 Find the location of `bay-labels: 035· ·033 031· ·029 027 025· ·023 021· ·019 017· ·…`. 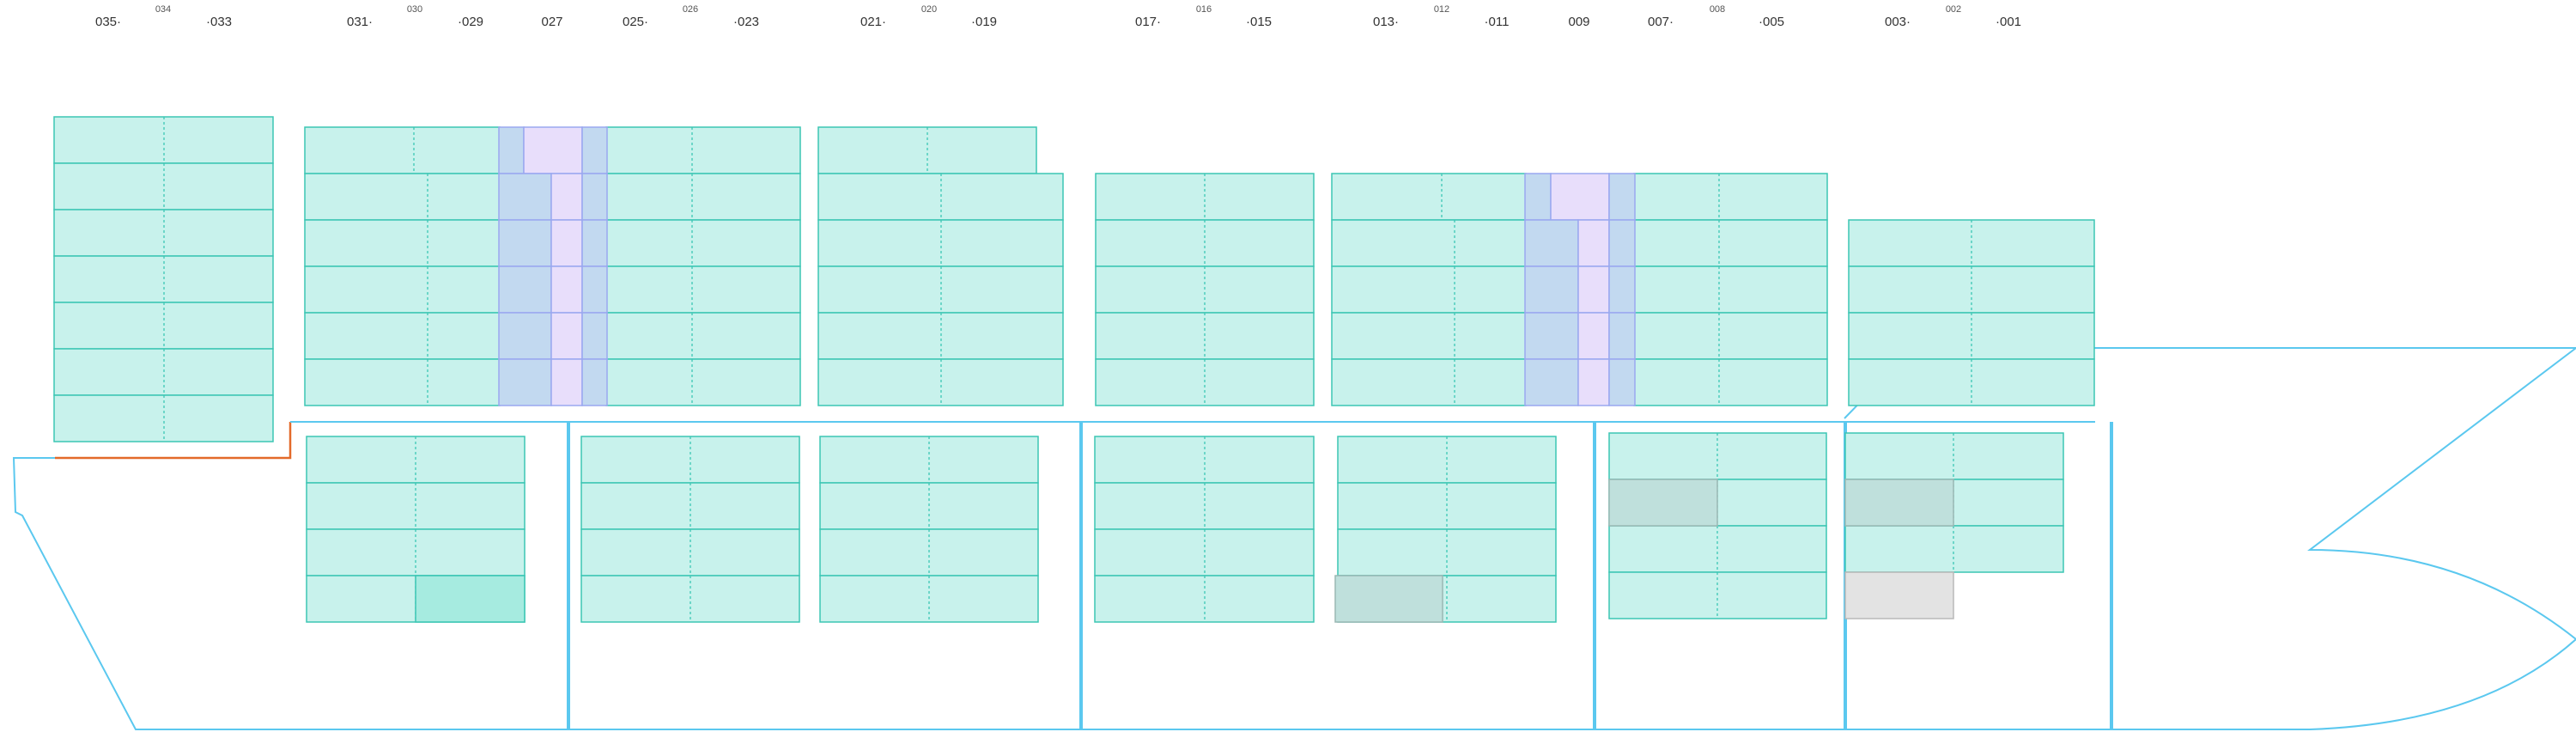

bay-labels: 035· ·033 031· ·029 027 025· ·023 021· ·019 017· ·… is located at coordinates (1058, 16).